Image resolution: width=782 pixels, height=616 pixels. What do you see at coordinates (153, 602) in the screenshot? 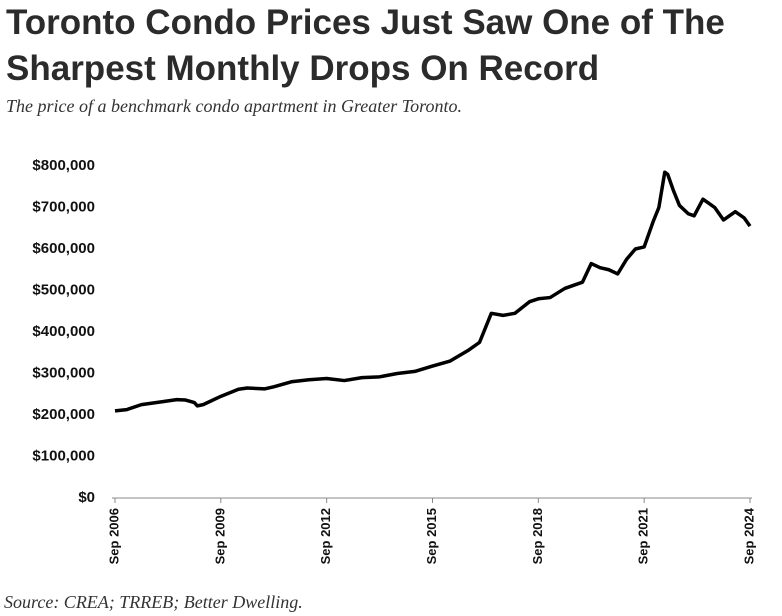
I see `source-note: Source: CREA; TRREB; Better Dwelling.` at bounding box center [153, 602].